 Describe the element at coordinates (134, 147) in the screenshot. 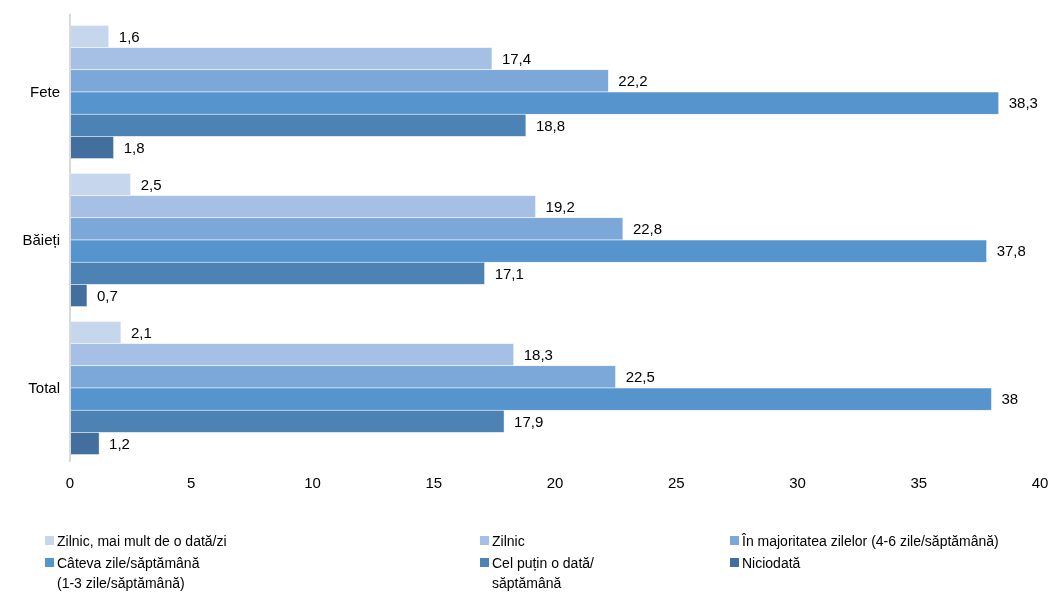

I see `data-label: 1,8` at that location.